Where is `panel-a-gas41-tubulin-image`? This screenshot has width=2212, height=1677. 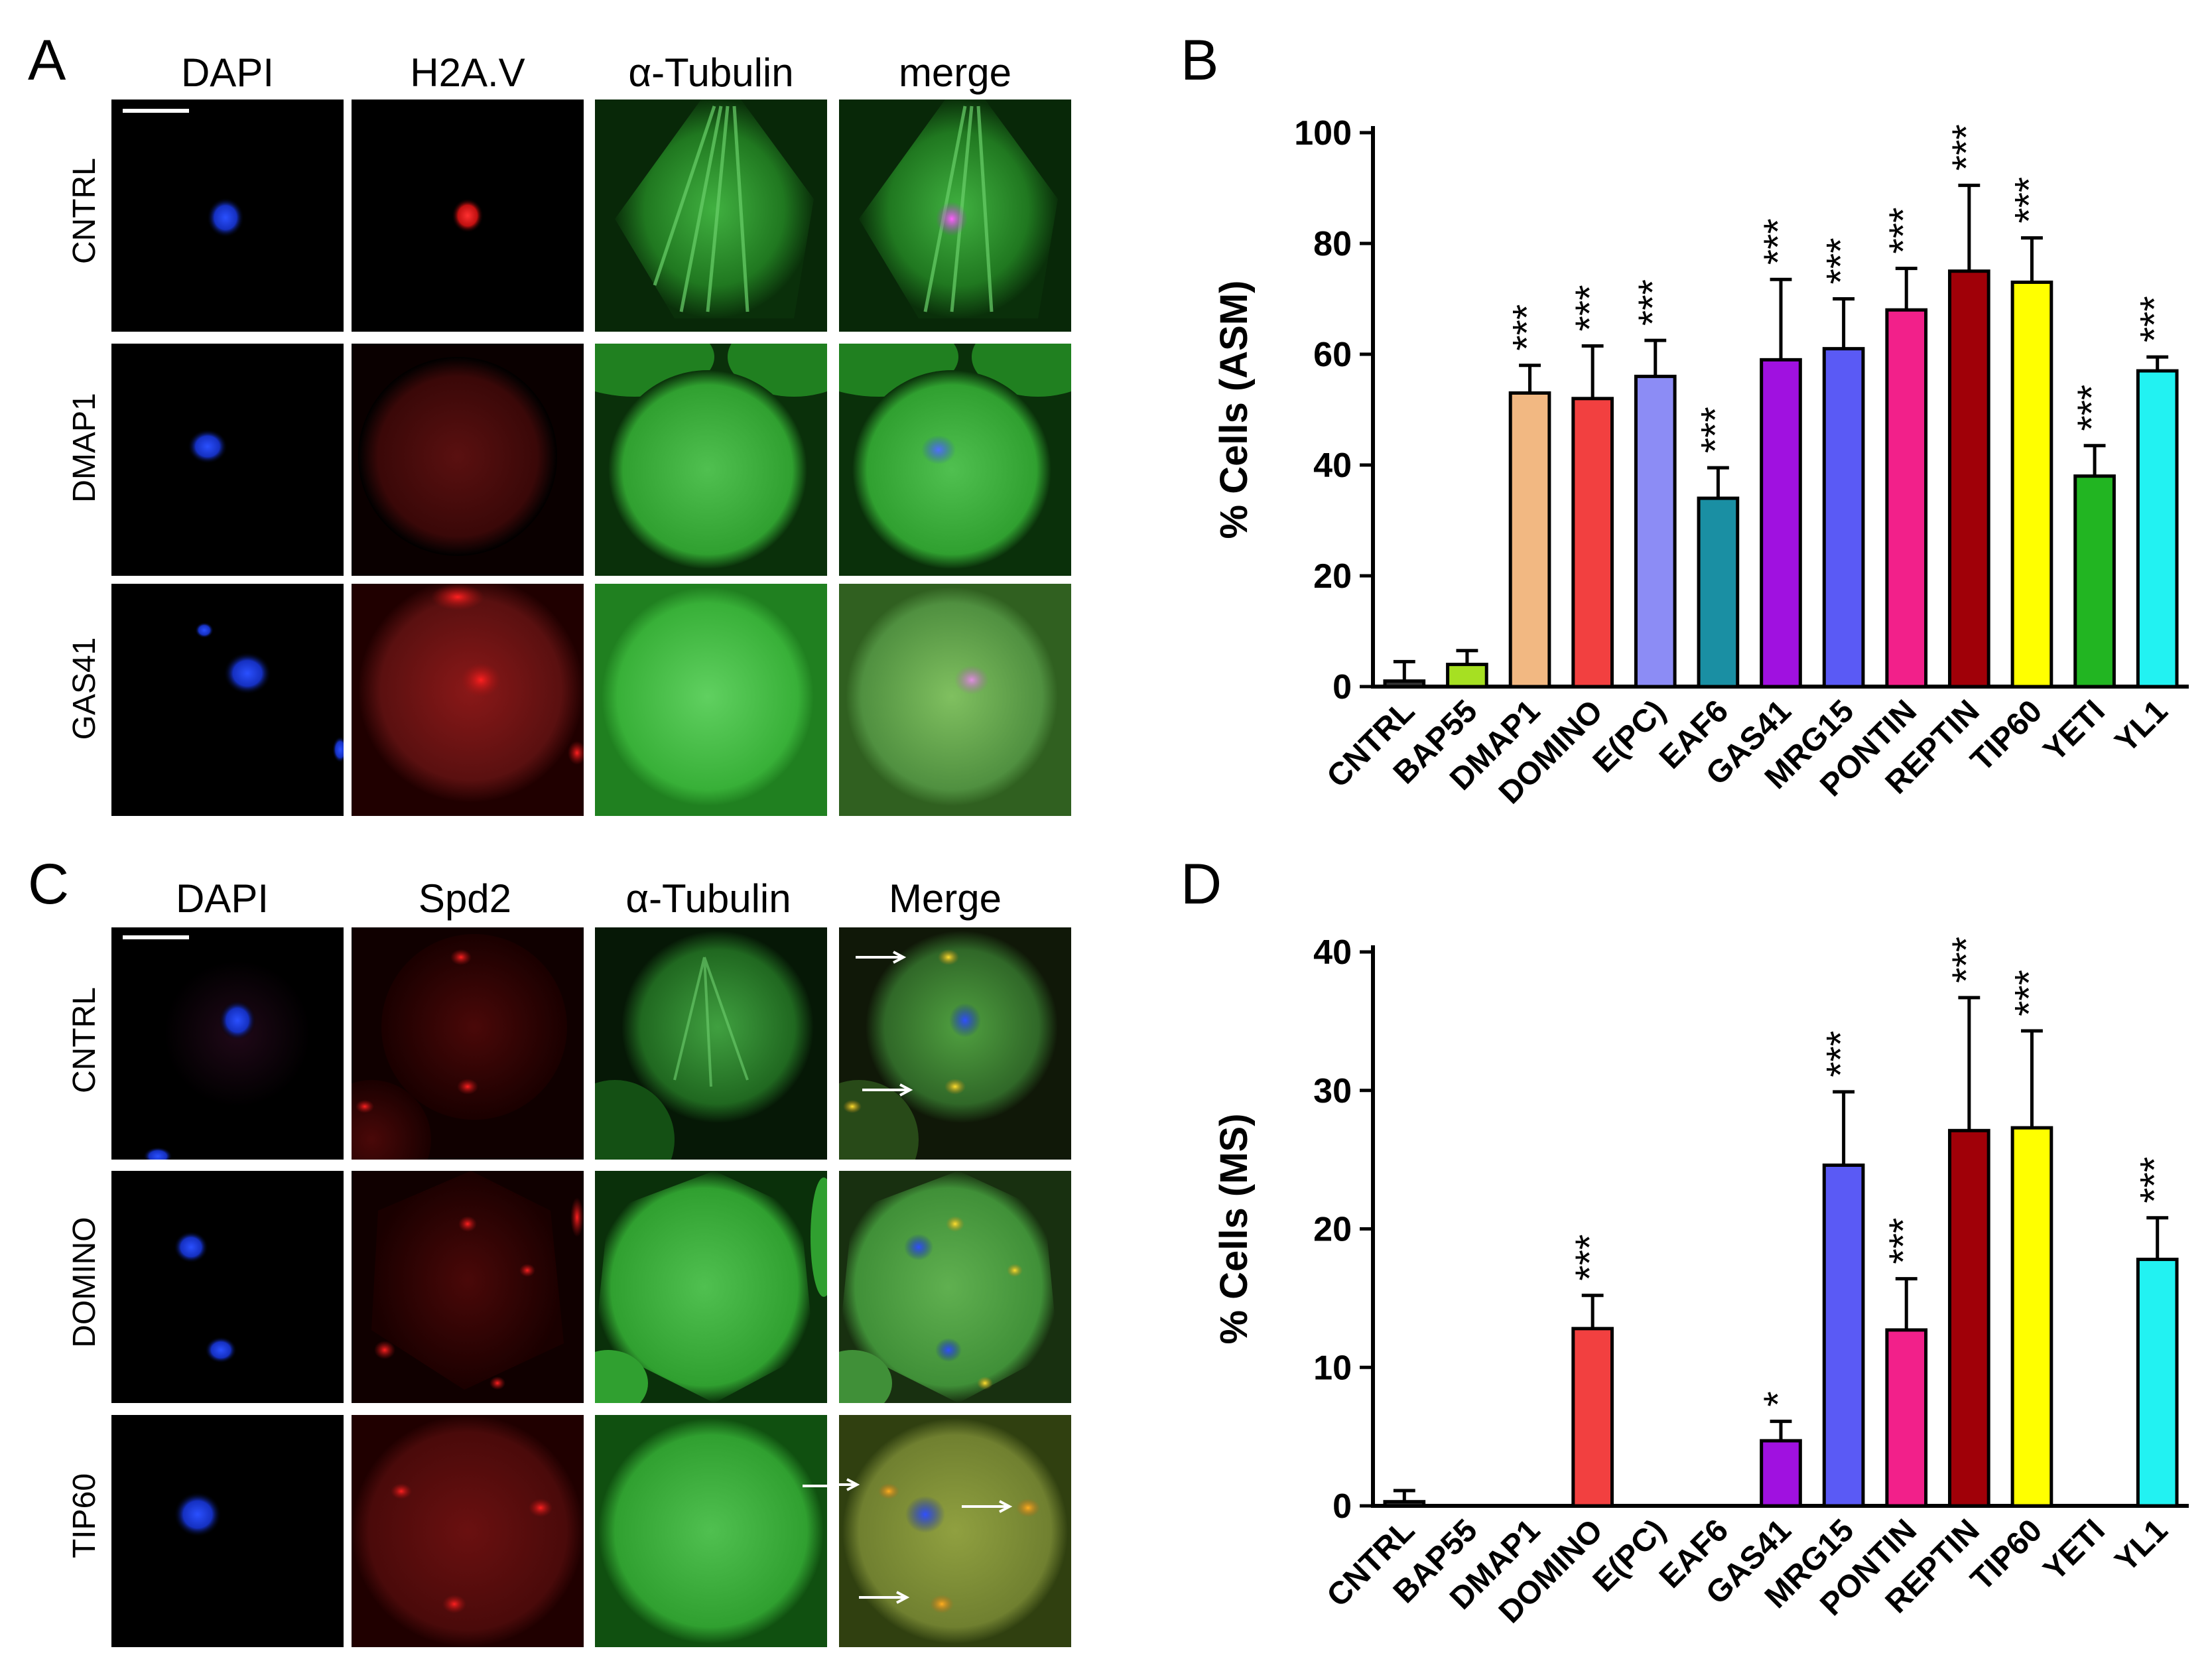 panel-a-gas41-tubulin-image is located at coordinates (711, 700).